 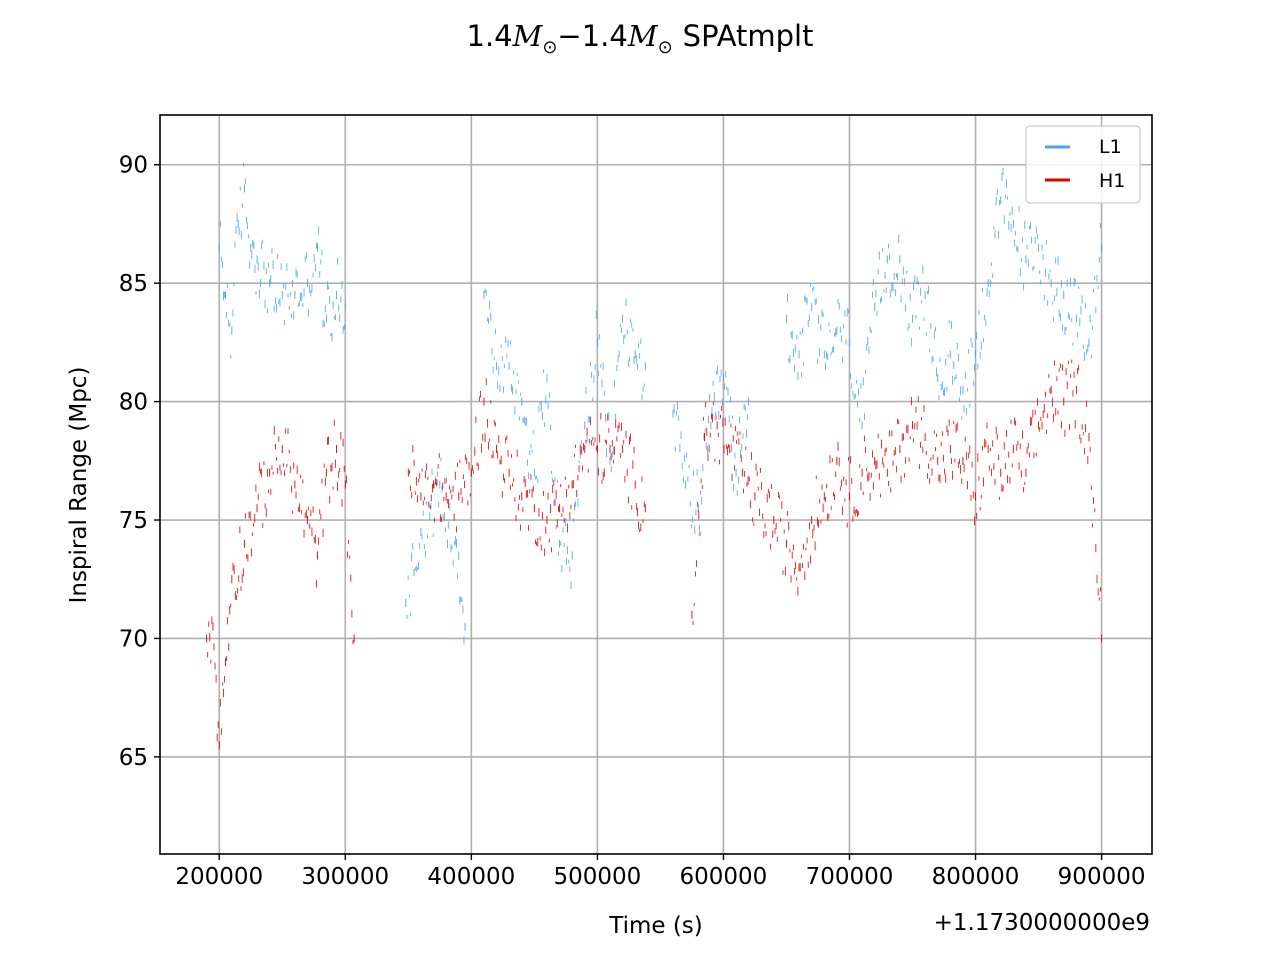 What do you see at coordinates (471, 877) in the screenshot?
I see `x-tick-label: 400000` at bounding box center [471, 877].